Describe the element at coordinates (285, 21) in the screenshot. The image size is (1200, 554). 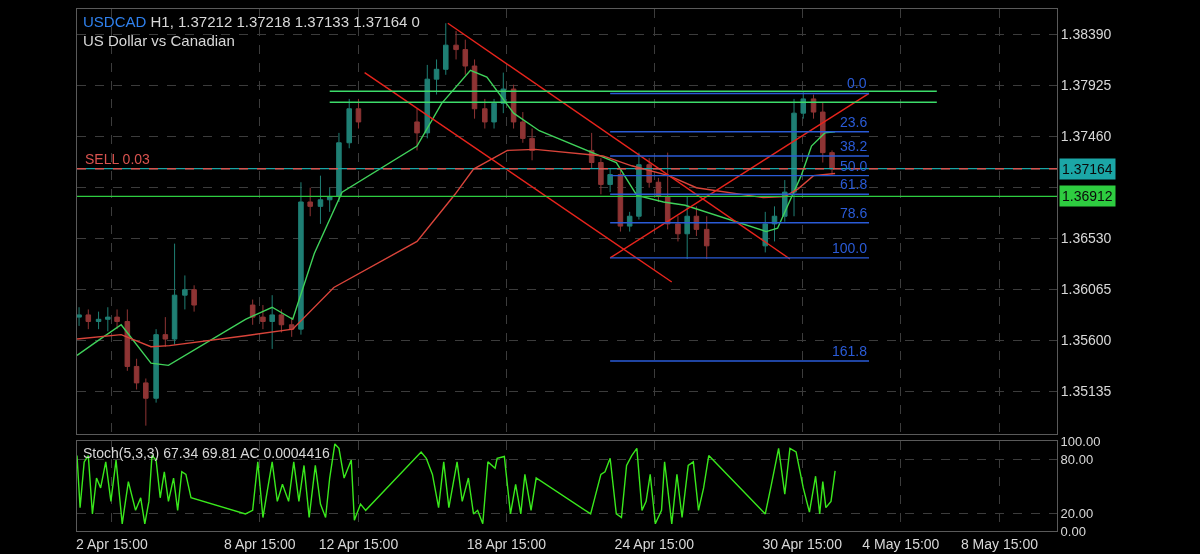
I see `chart-subtitle: H1, 1.37212 1.37218 1.37133 1.37164 0` at that location.